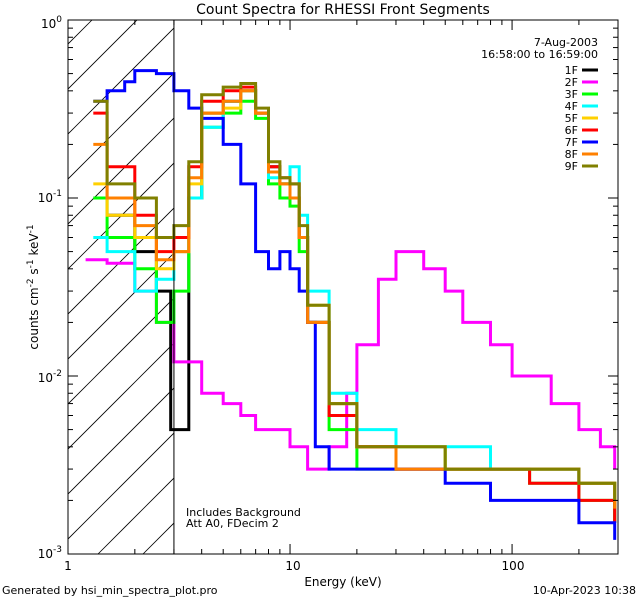 This screenshot has width=640, height=600. What do you see at coordinates (232, 523) in the screenshot?
I see `annotation-attenuator: Att A0, FDecim 2` at bounding box center [232, 523].